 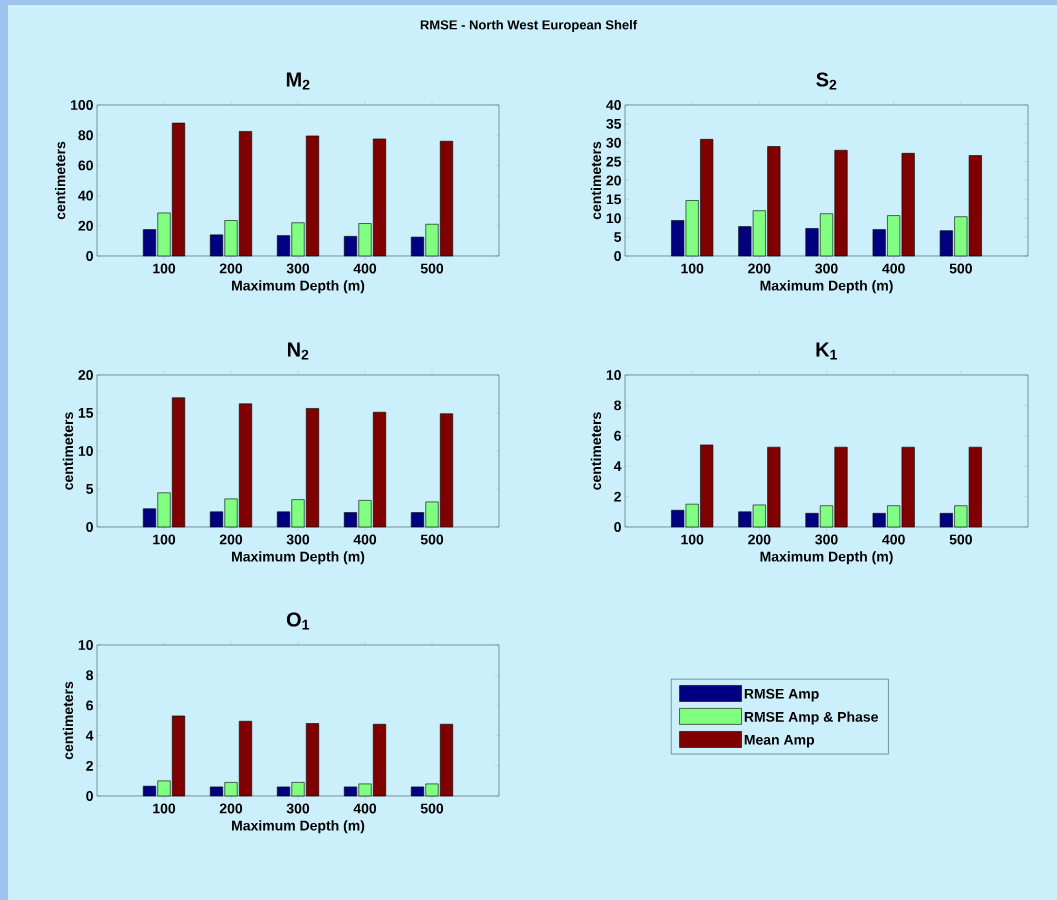 What do you see at coordinates (811, 718) in the screenshot?
I see `legend-label: RMSE Amp & Phase` at bounding box center [811, 718].